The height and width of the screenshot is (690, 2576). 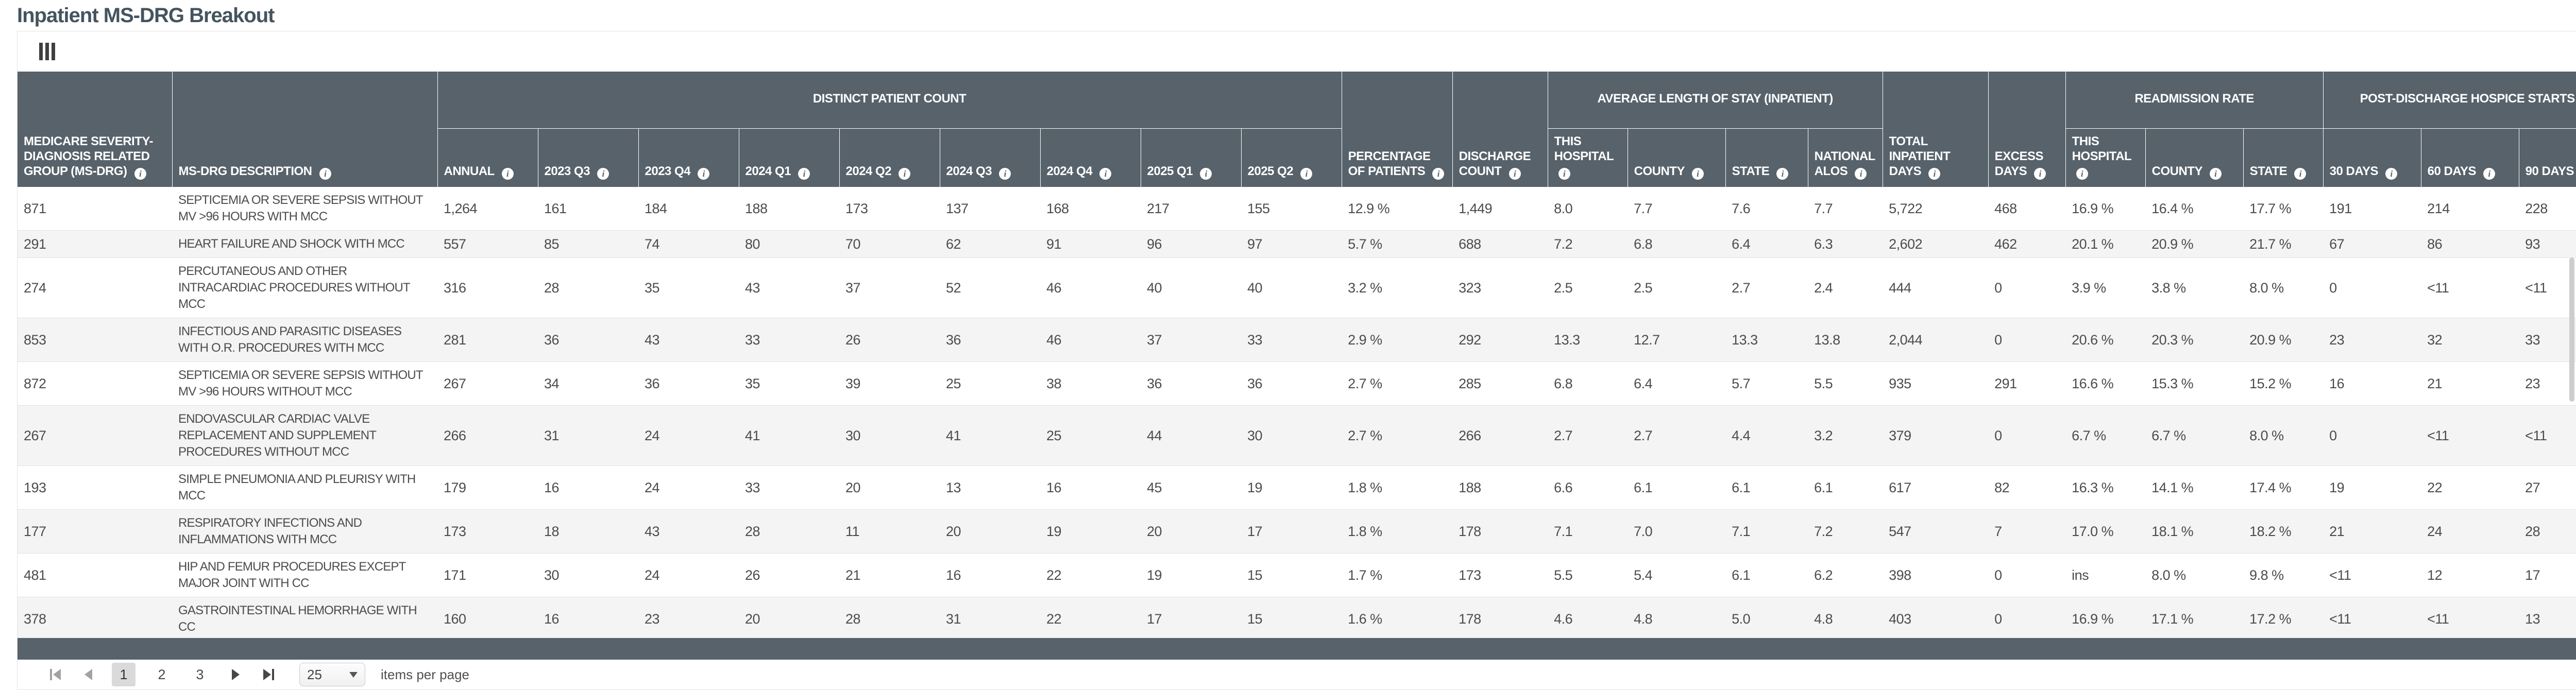 I want to click on group-header-post-discharge-hospice-starts: POST-DISCHARGE HOSPICE STARTS, so click(x=2449, y=100).